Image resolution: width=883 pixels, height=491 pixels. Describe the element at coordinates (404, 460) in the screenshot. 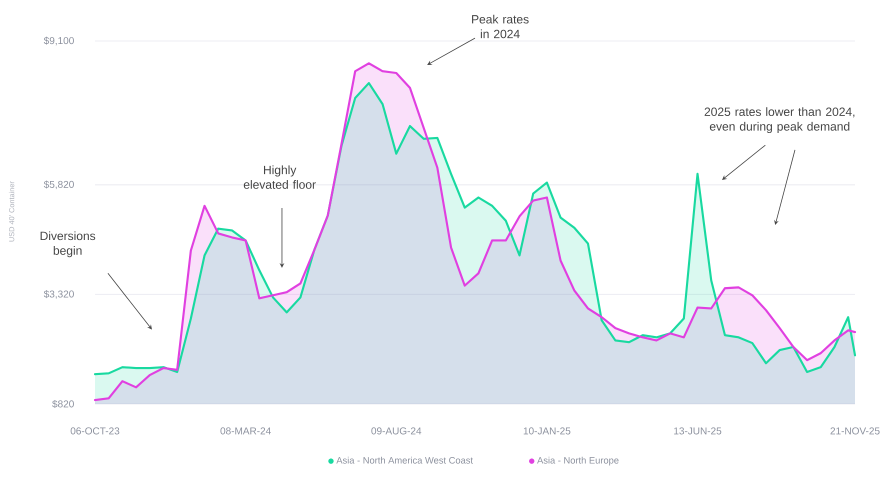

I see `legend-label: Asia - North America West Coast` at that location.